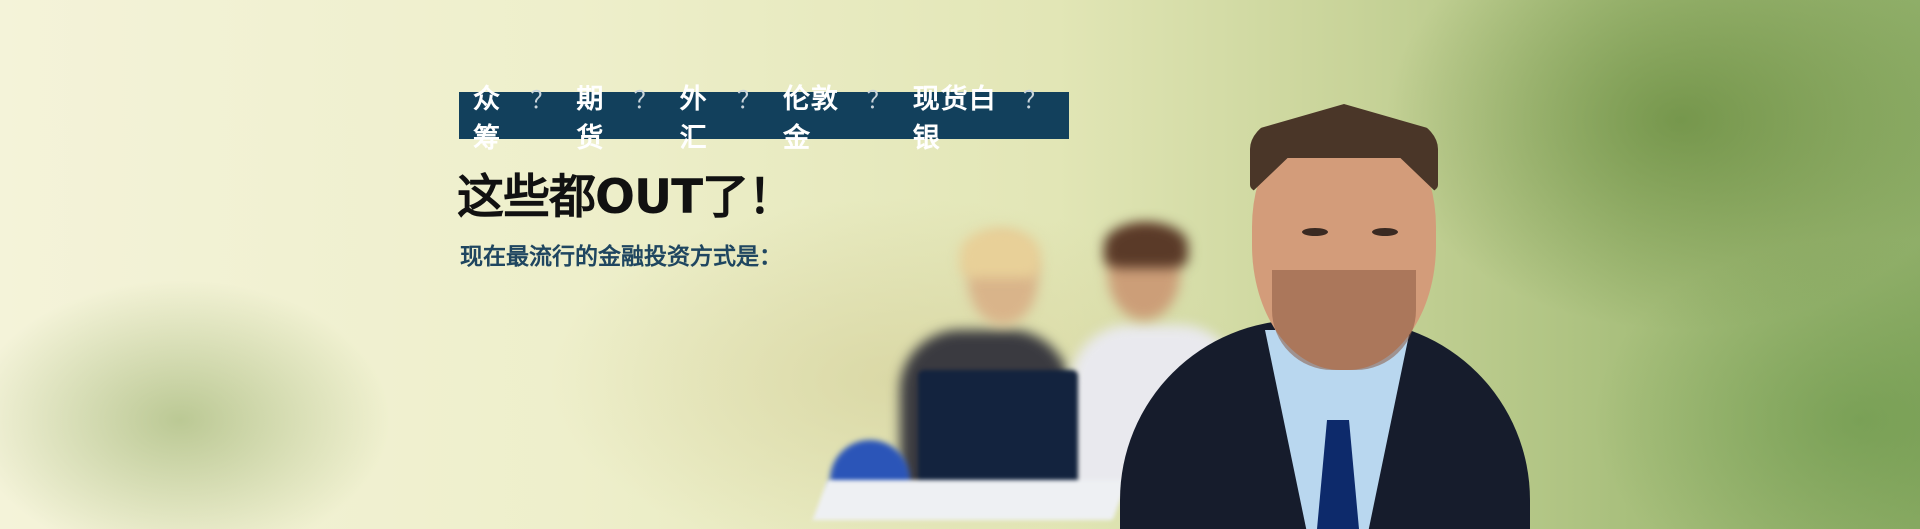 The width and height of the screenshot is (1920, 529). I want to click on subtitle: 现在最流行的金融投资方式是：, so click(621, 257).